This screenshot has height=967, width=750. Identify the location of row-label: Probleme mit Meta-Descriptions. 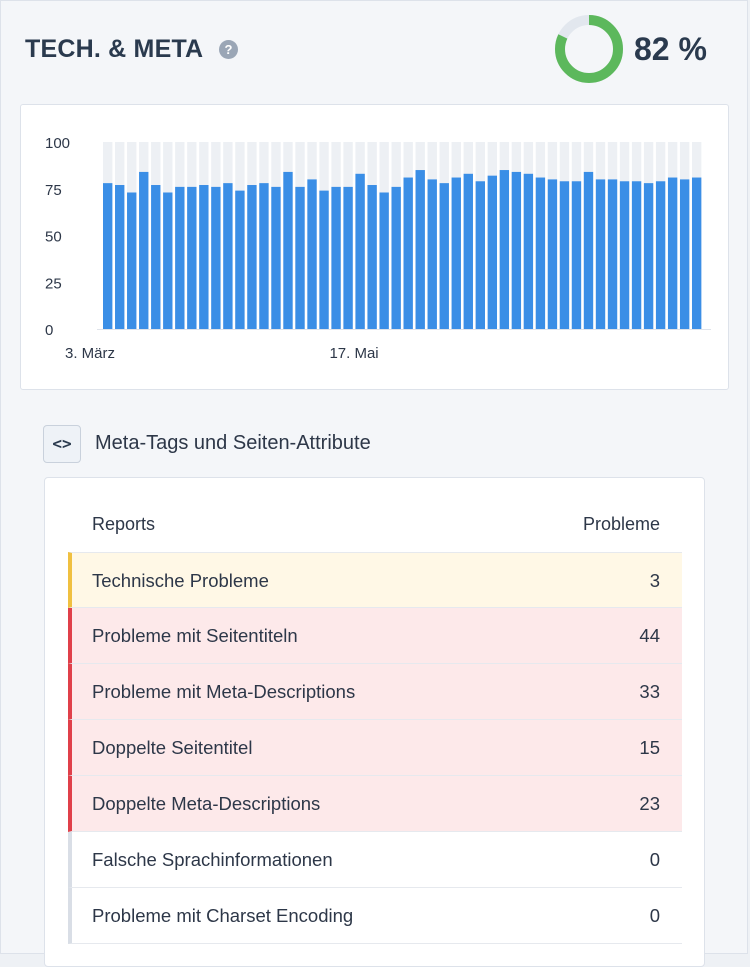
(224, 691).